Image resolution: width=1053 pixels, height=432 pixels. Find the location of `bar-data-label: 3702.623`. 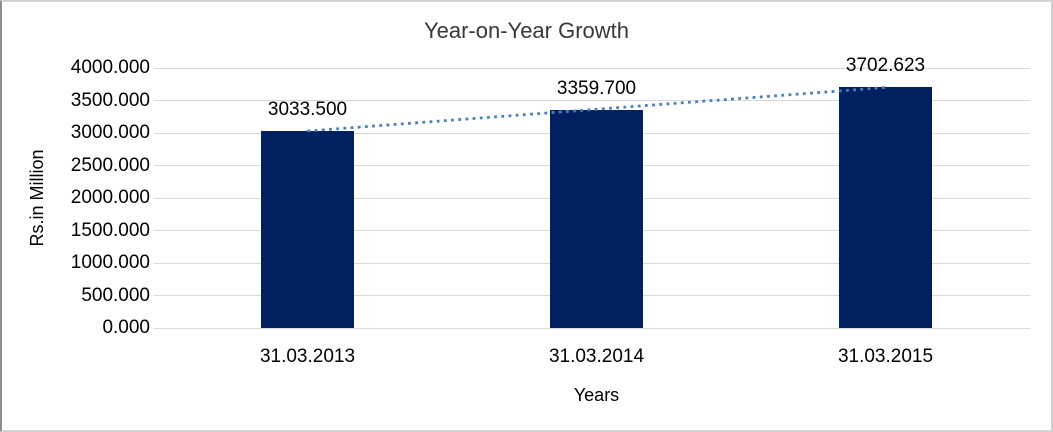

bar-data-label: 3702.623 is located at coordinates (885, 66).